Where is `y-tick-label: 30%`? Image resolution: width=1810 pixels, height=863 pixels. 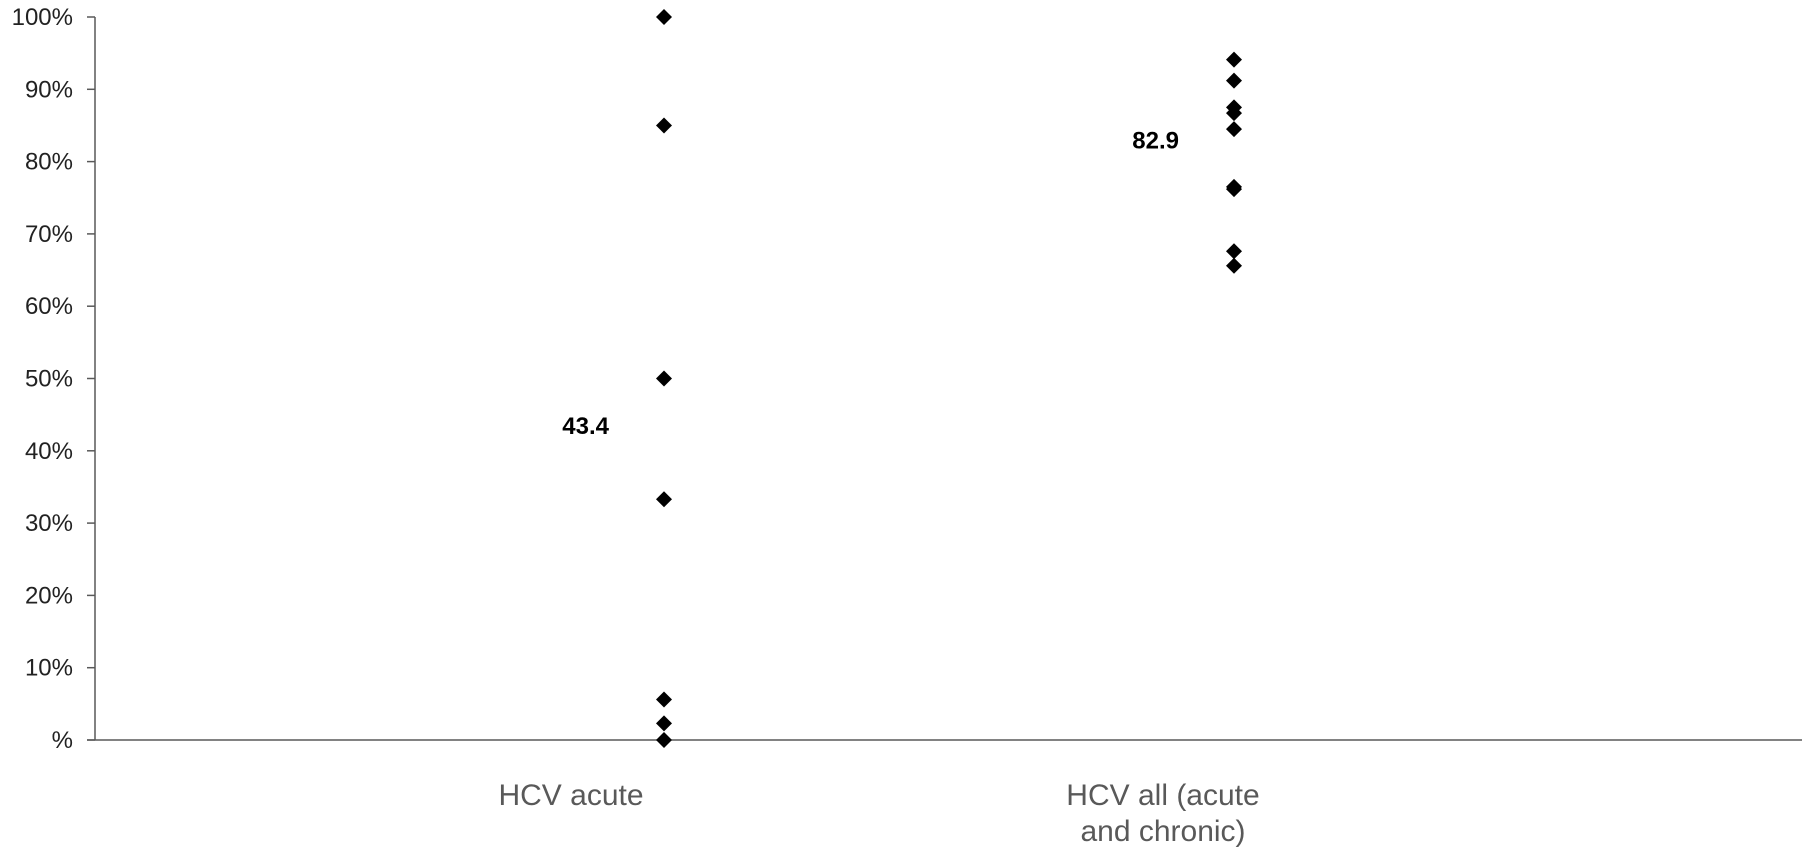 y-tick-label: 30% is located at coordinates (49, 523).